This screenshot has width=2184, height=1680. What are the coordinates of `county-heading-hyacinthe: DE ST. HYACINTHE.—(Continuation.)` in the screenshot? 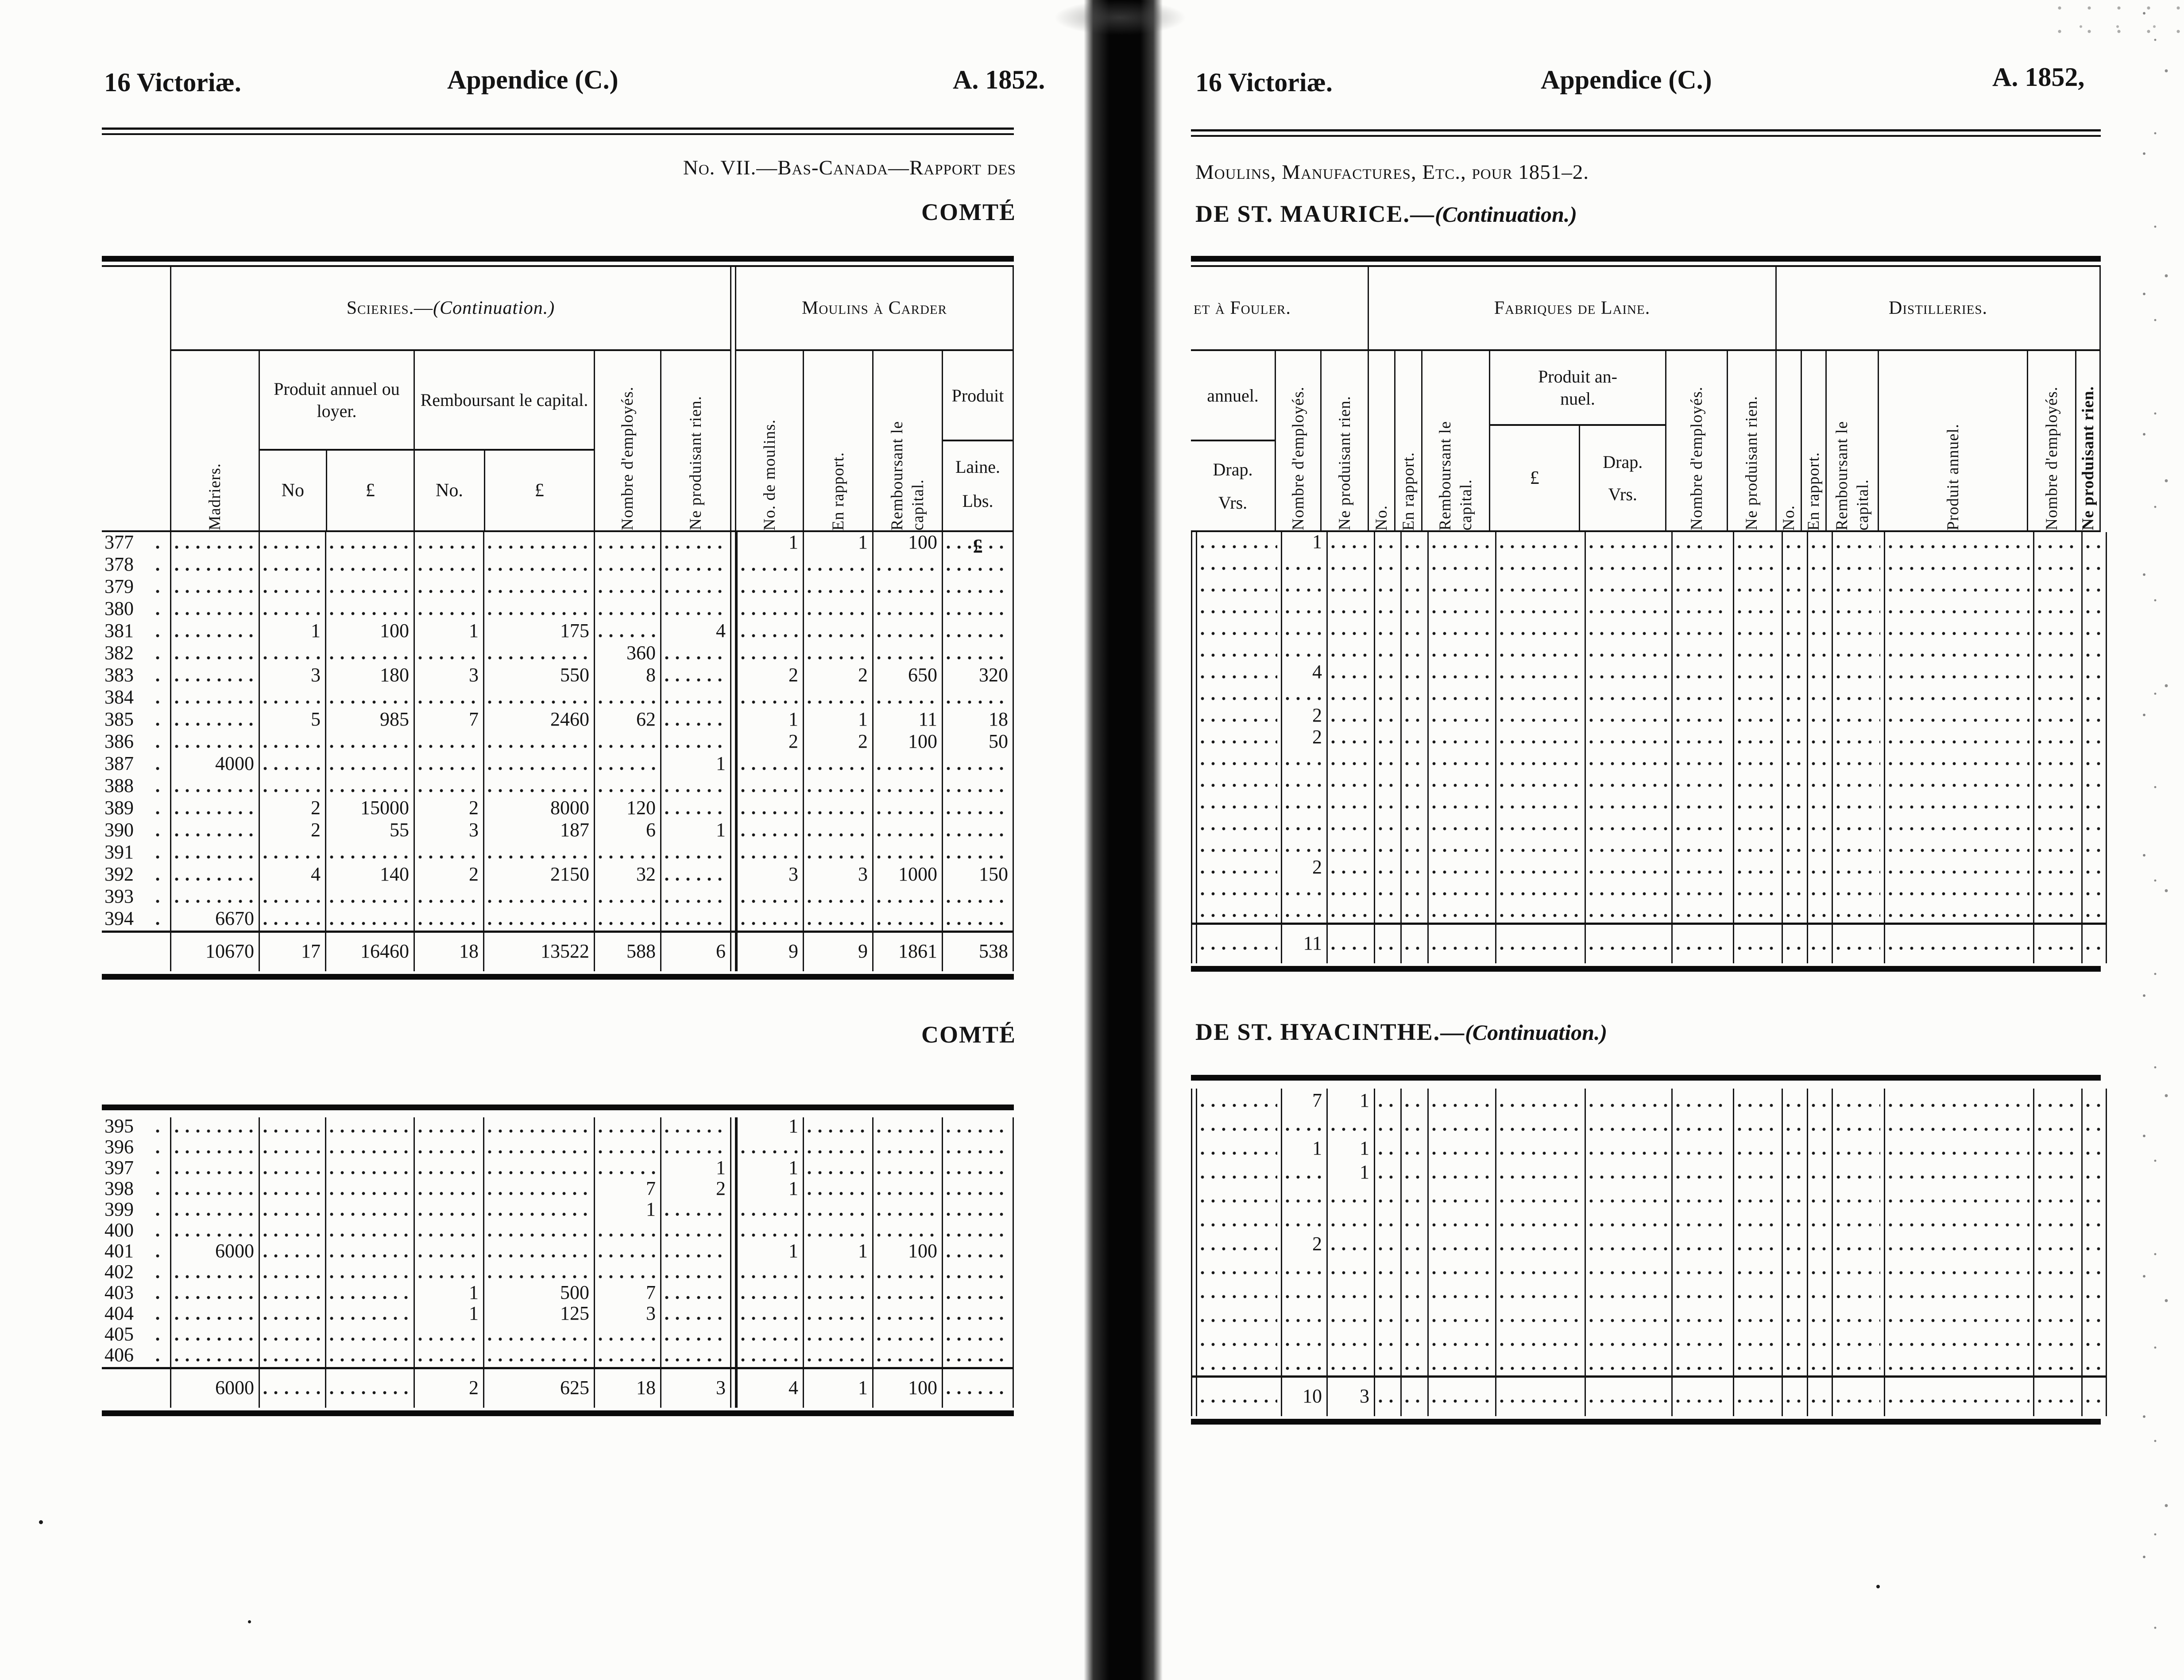 It's located at (1401, 1032).